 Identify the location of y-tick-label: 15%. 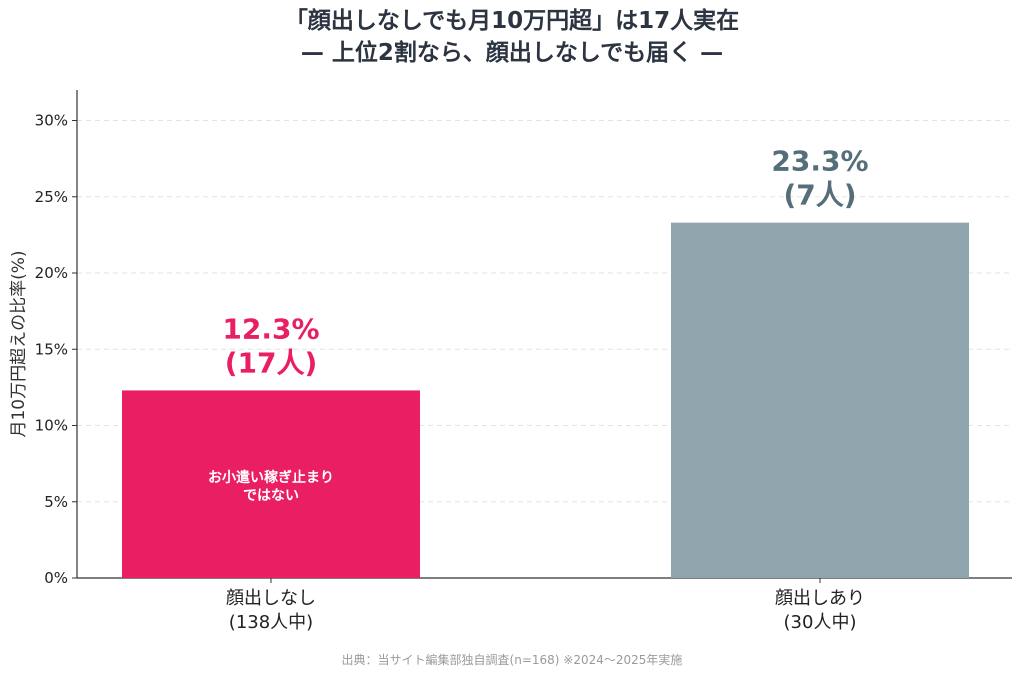
(51, 349).